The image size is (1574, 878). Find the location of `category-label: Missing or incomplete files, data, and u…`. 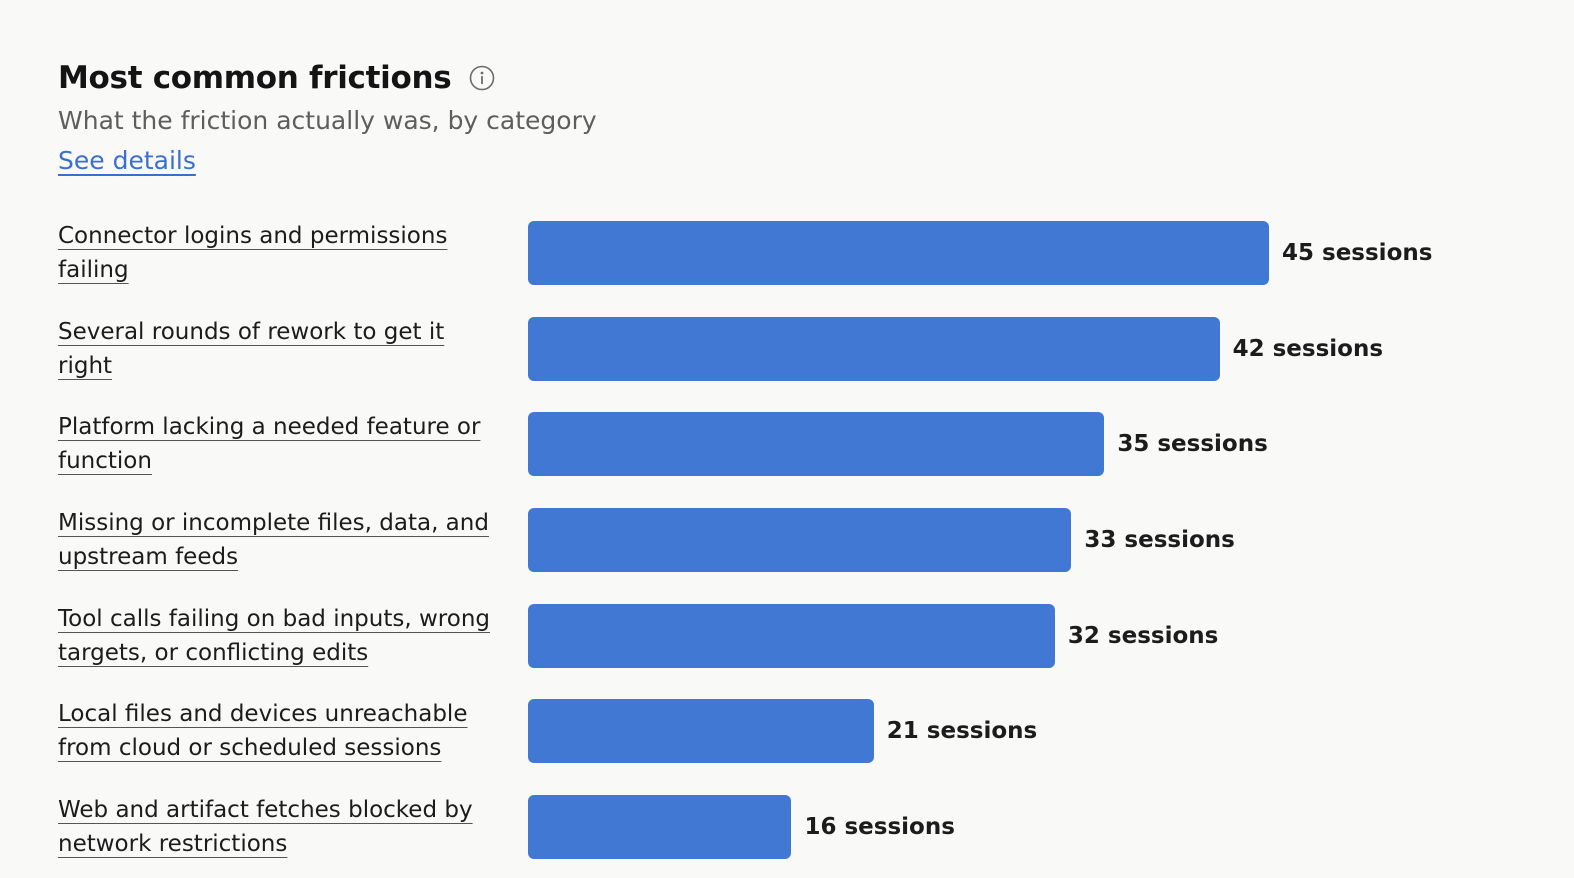

category-label: Missing or incomplete files, data, and u… is located at coordinates (278, 540).